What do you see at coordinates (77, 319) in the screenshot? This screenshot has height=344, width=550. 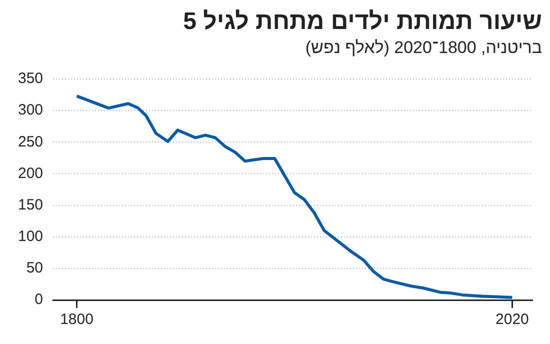 I see `x-tick-label: 1800` at bounding box center [77, 319].